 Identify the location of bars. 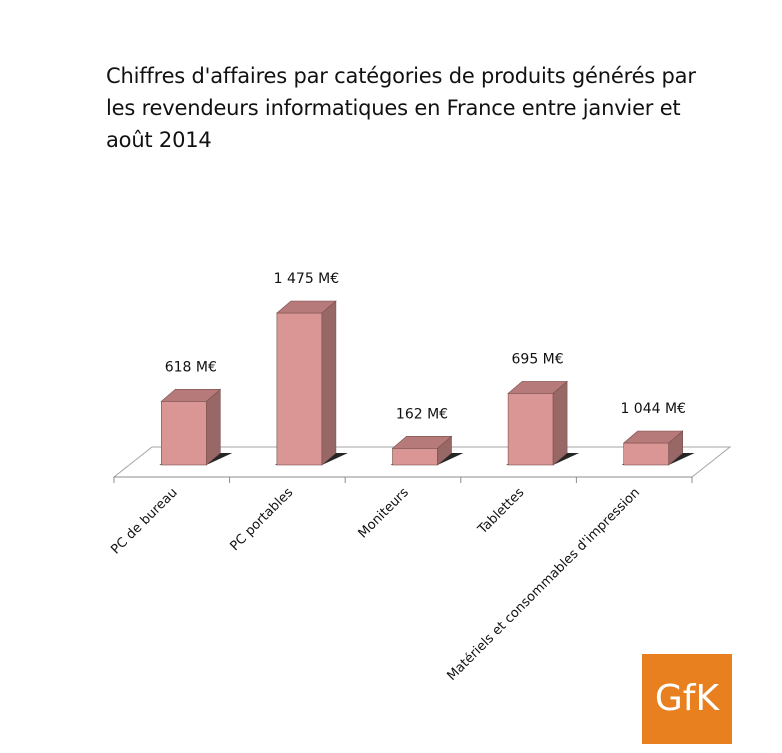
(422, 383).